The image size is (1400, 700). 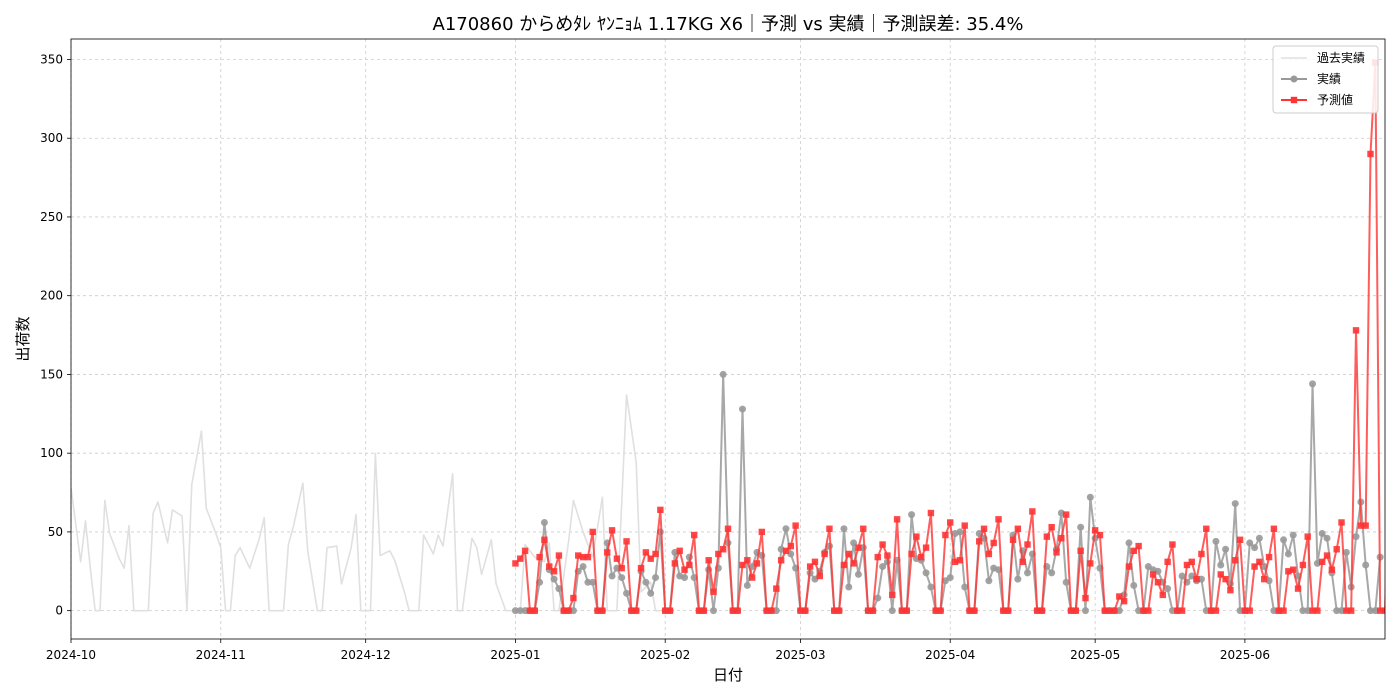 I want to click on y-axis: 0 50 100 150 200 250 300 350, so click(x=55, y=335).